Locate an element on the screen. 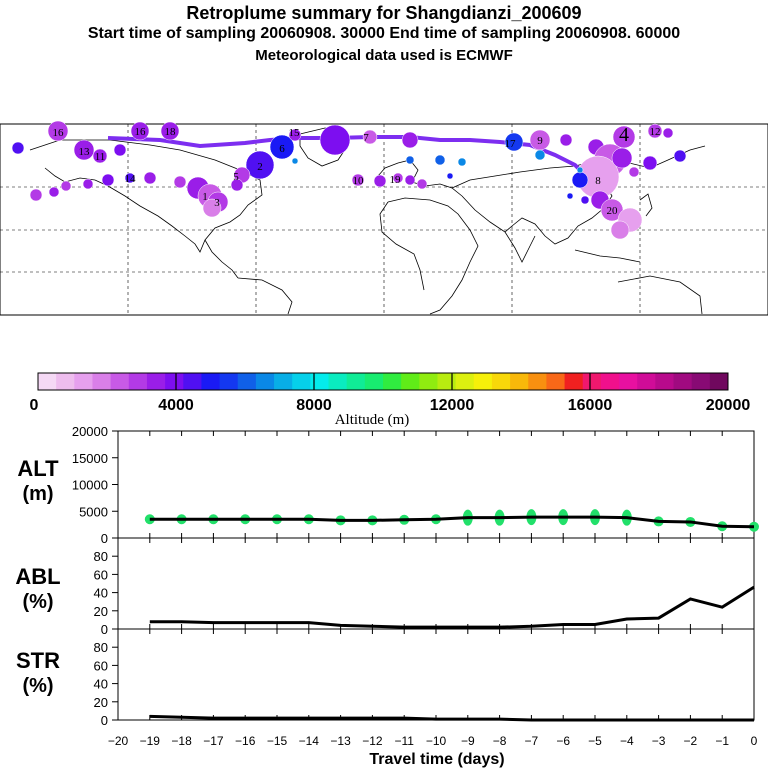  x-tick-label: −11 is located at coordinates (404, 741).